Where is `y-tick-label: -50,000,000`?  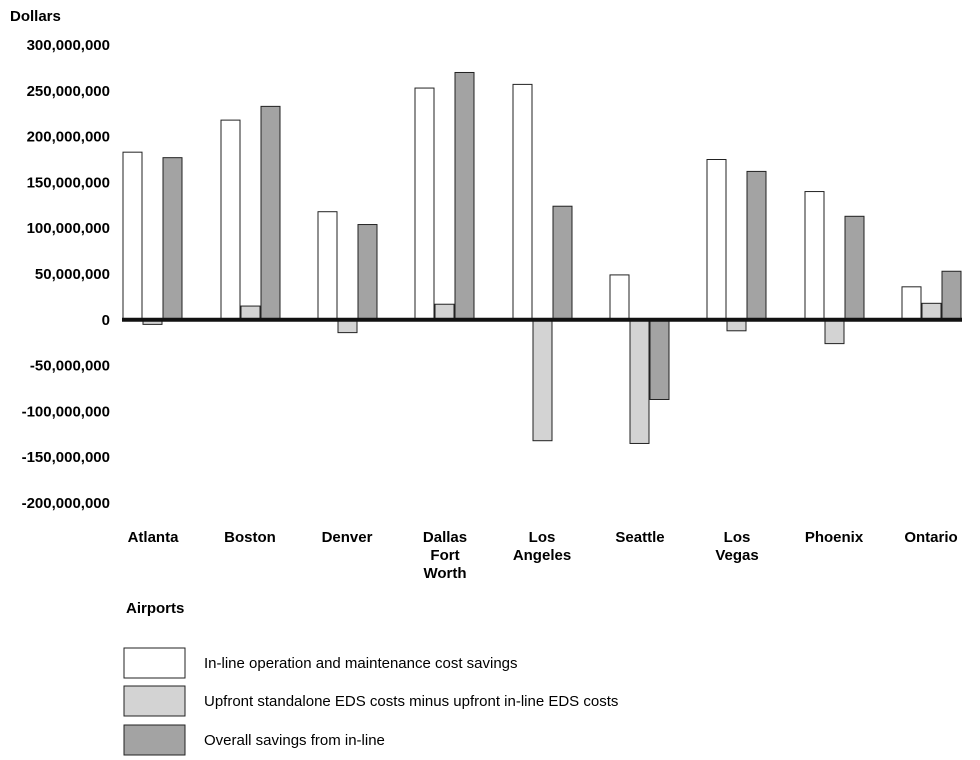 y-tick-label: -50,000,000 is located at coordinates (70, 366).